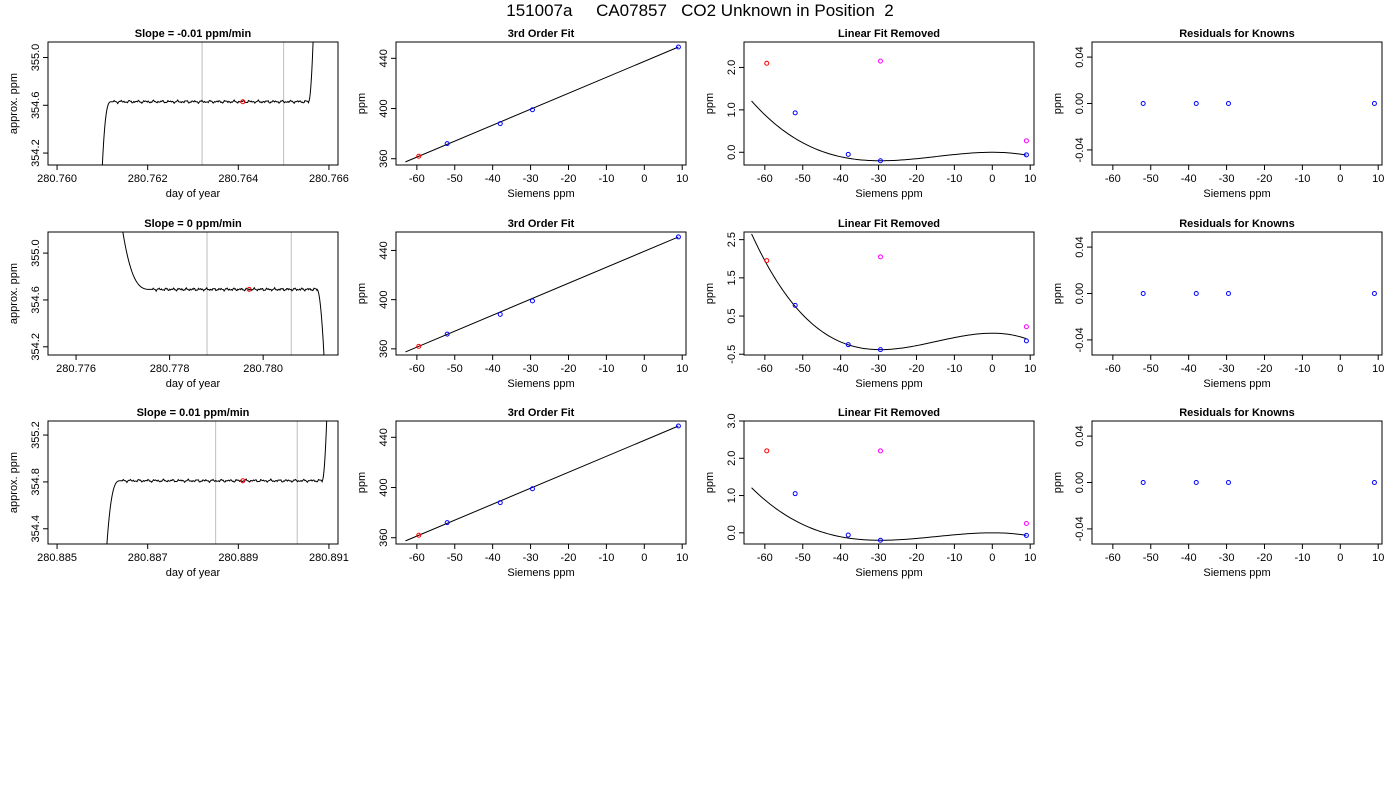 This screenshot has height=800, width=1400. I want to click on y-tick-label: 354.6, so click(36, 106).